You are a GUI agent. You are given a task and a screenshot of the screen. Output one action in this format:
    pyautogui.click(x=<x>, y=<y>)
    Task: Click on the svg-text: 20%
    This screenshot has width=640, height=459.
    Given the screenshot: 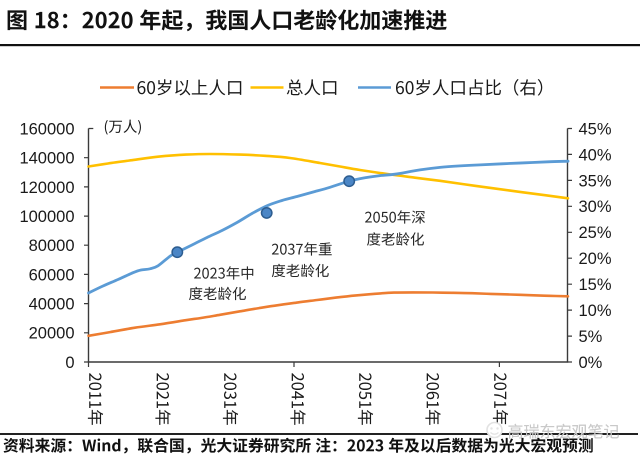 What is the action you would take?
    pyautogui.click(x=595, y=259)
    